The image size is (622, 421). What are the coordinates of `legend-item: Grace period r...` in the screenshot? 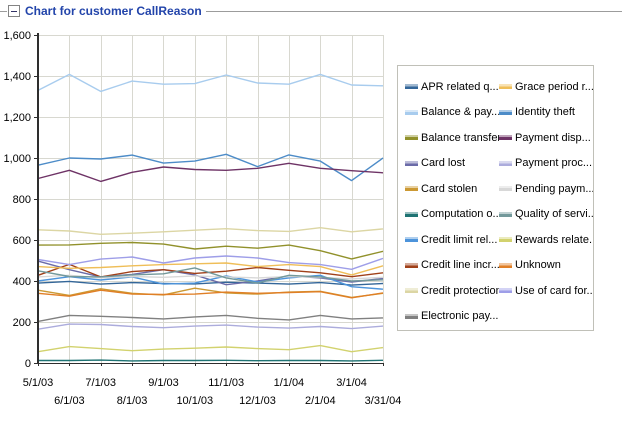 It's located at (546, 87).